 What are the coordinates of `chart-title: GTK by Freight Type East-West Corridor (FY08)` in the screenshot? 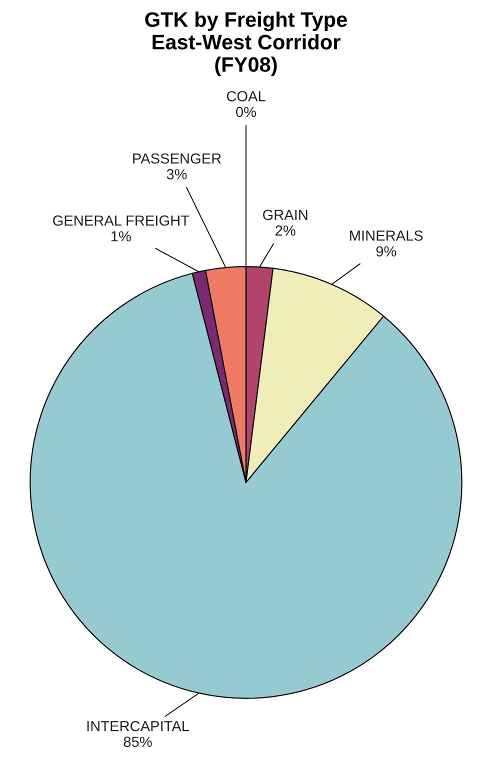 It's located at (246, 44).